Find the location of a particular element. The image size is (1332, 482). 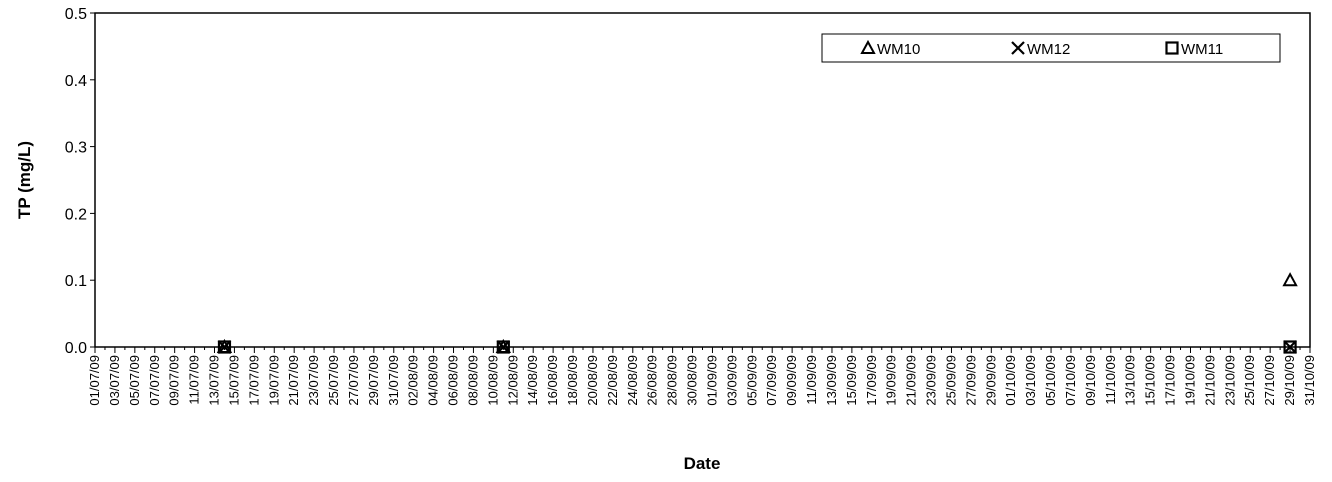

y-tick-label: 0.3 is located at coordinates (76, 148).